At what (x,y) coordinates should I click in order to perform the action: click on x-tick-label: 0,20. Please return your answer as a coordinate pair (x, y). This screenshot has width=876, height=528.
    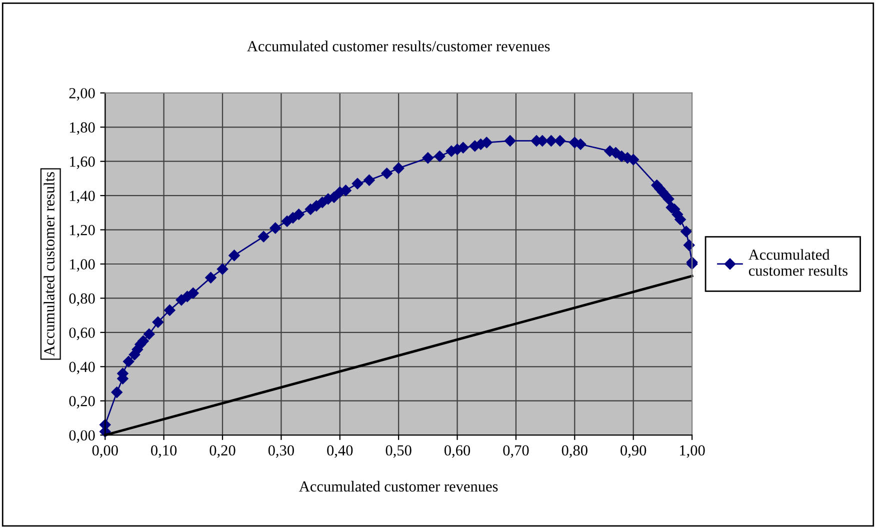
    Looking at the image, I should click on (223, 451).